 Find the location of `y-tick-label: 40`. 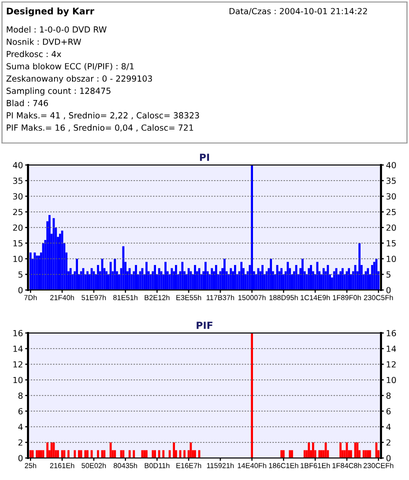

y-tick-label: 40 is located at coordinates (17, 165).